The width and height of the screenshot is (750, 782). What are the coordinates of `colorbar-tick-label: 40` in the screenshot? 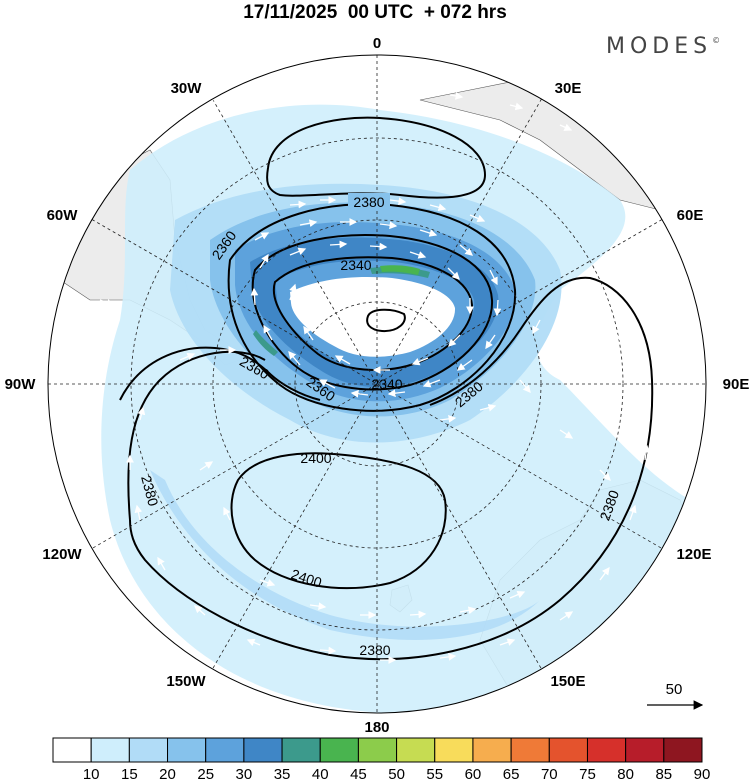 It's located at (320, 774).